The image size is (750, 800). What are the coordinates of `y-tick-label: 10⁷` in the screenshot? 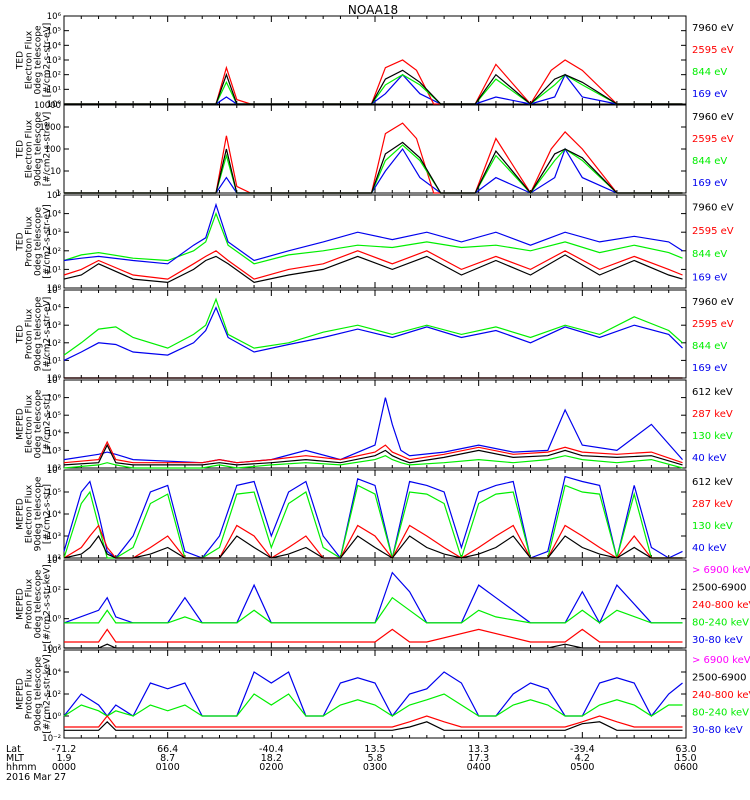 It's located at (54, 381).